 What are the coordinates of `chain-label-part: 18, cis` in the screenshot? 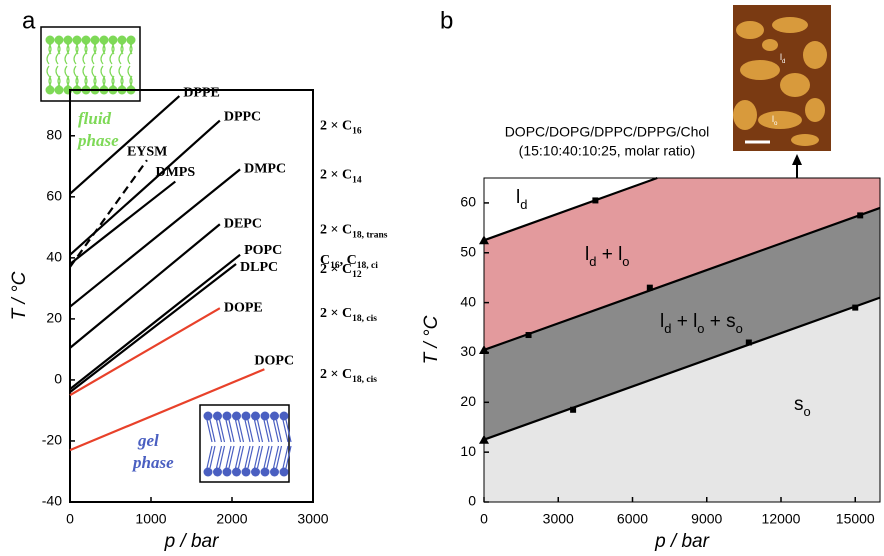 It's located at (364, 319).